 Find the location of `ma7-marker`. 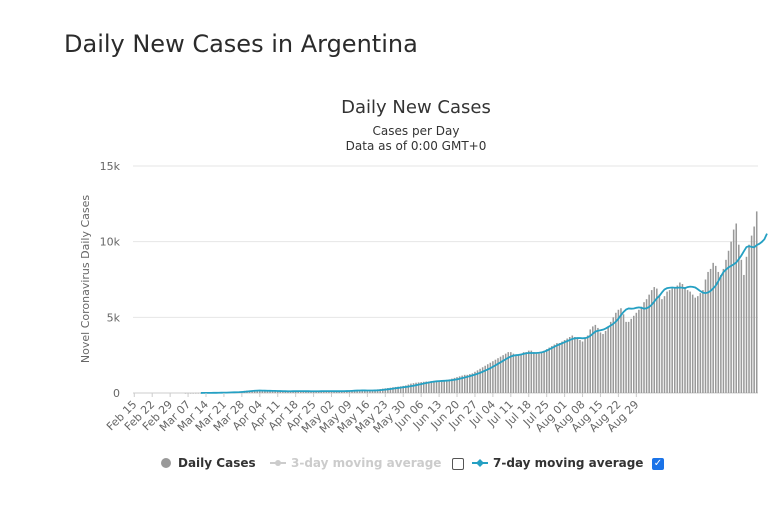

ma7-marker is located at coordinates (480, 463).